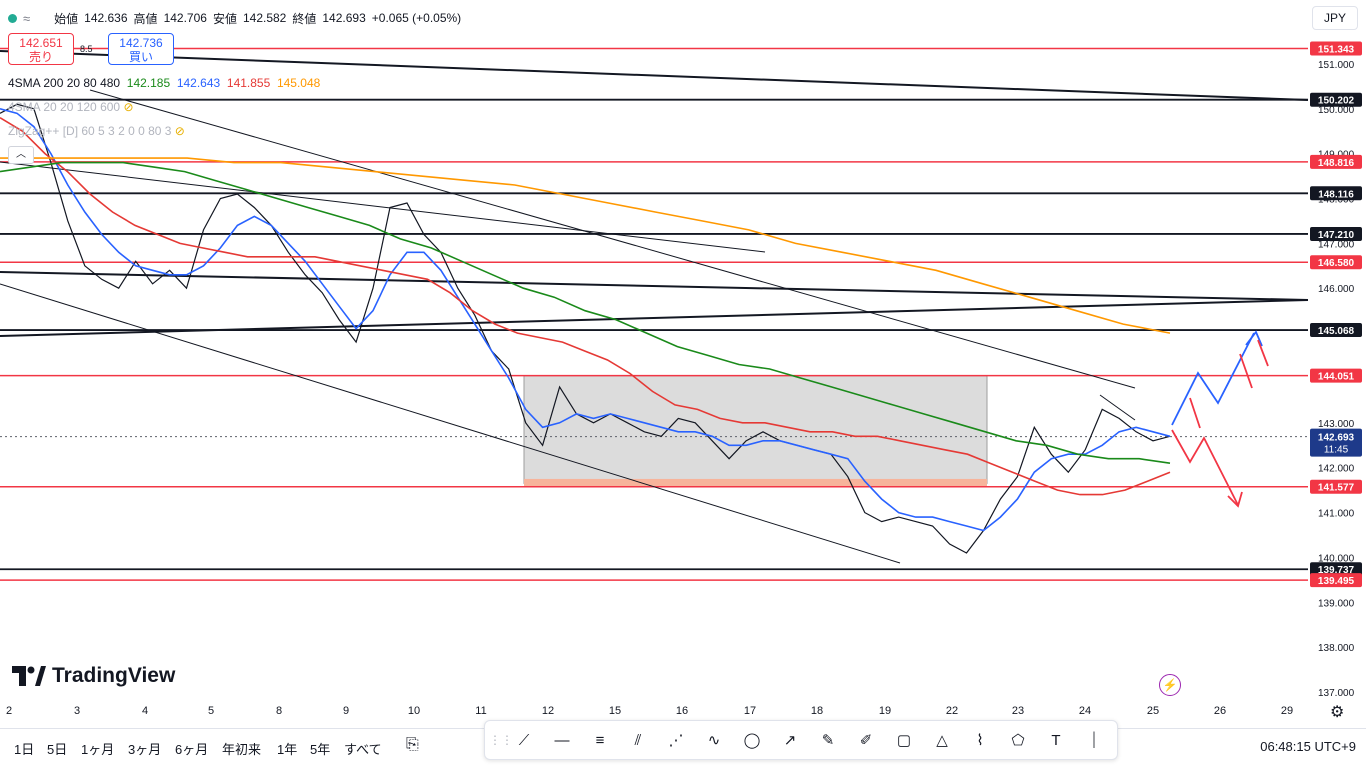 The image size is (1366, 768). What do you see at coordinates (320, 749) in the screenshot?
I see `timeframe-7: 5年` at bounding box center [320, 749].